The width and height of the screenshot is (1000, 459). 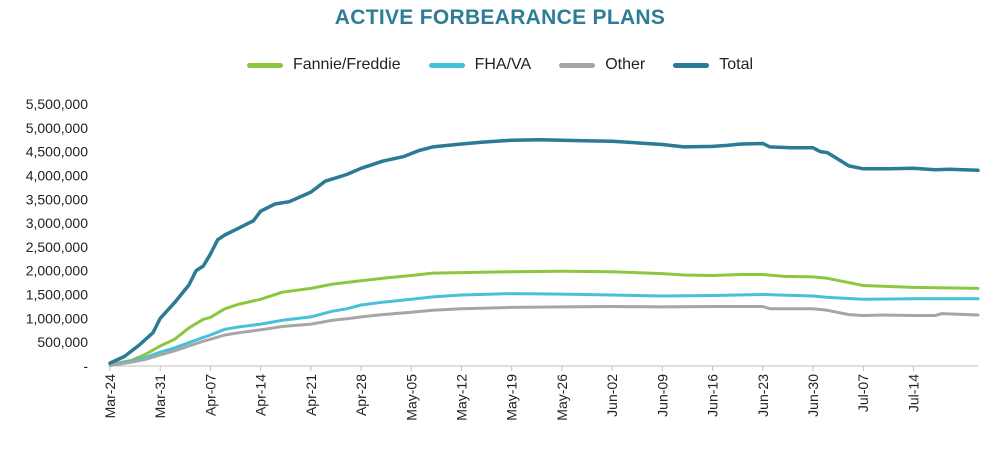 What do you see at coordinates (462, 397) in the screenshot?
I see `x-tick-label: May-12` at bounding box center [462, 397].